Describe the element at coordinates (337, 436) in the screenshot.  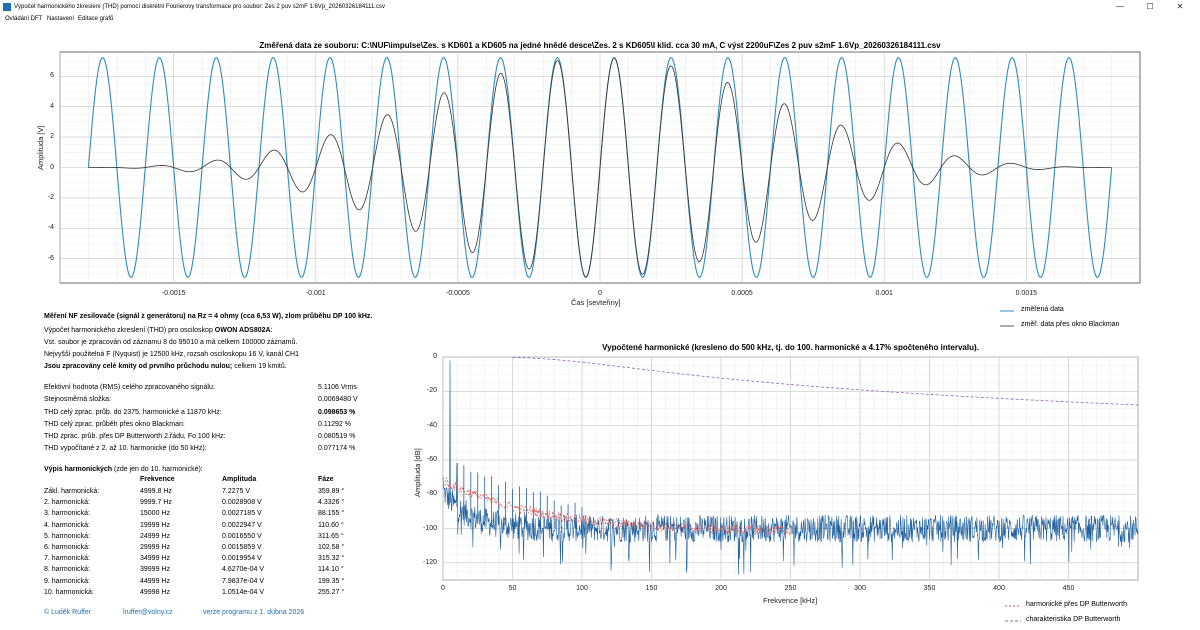
I see `stat-value: 0.080519 %` at that location.